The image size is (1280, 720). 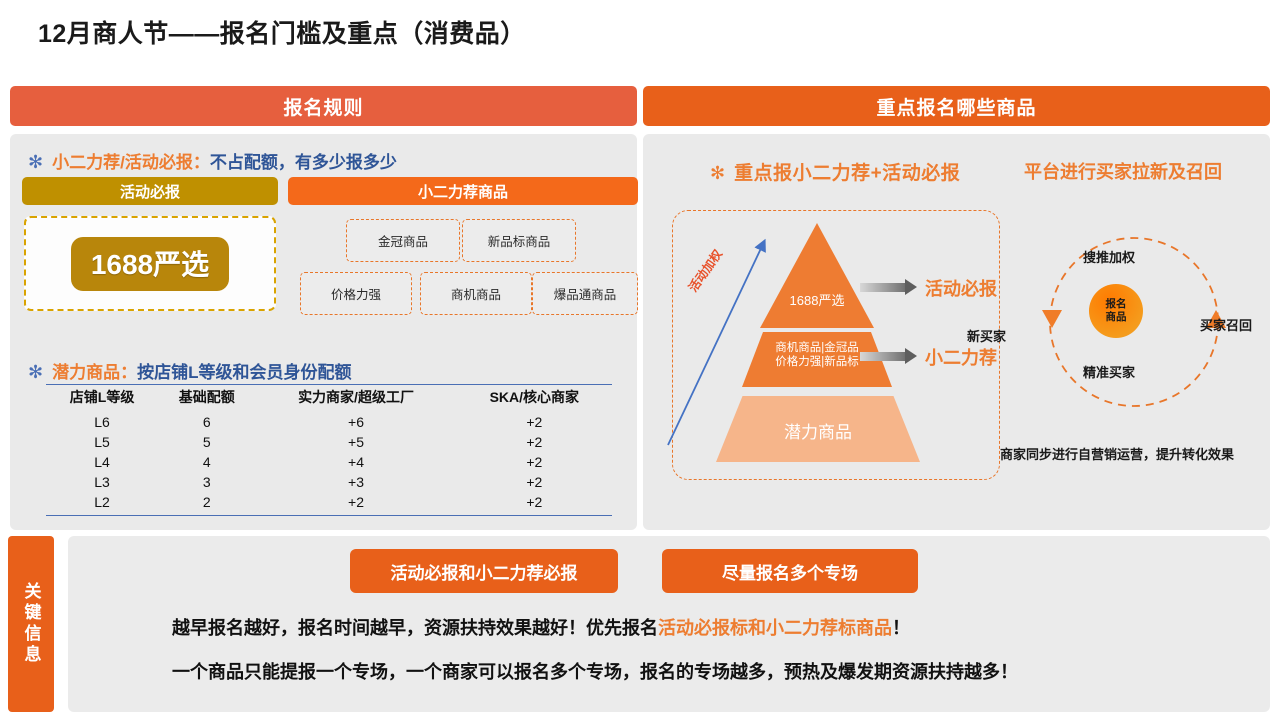 What do you see at coordinates (956, 106) in the screenshot?
I see `section-header-focus: 重点报名哪些商品` at bounding box center [956, 106].